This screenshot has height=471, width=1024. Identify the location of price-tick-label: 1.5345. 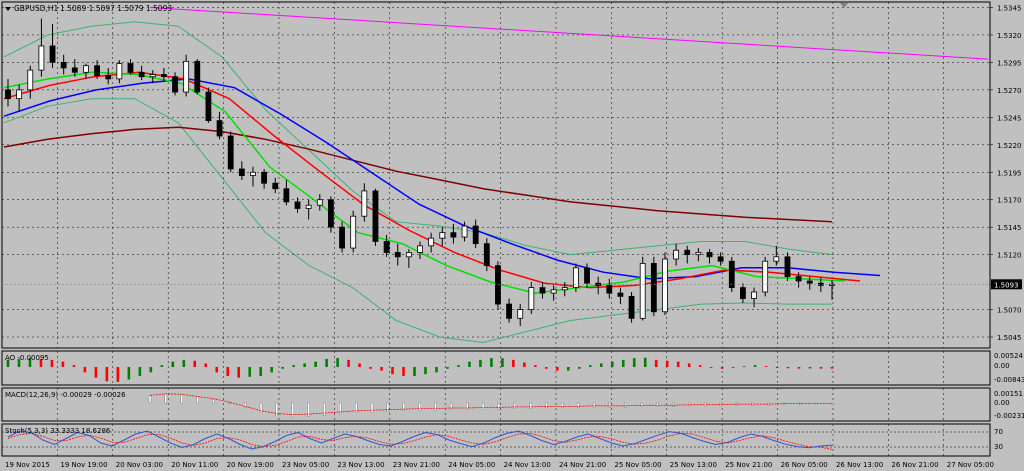
(1009, 8).